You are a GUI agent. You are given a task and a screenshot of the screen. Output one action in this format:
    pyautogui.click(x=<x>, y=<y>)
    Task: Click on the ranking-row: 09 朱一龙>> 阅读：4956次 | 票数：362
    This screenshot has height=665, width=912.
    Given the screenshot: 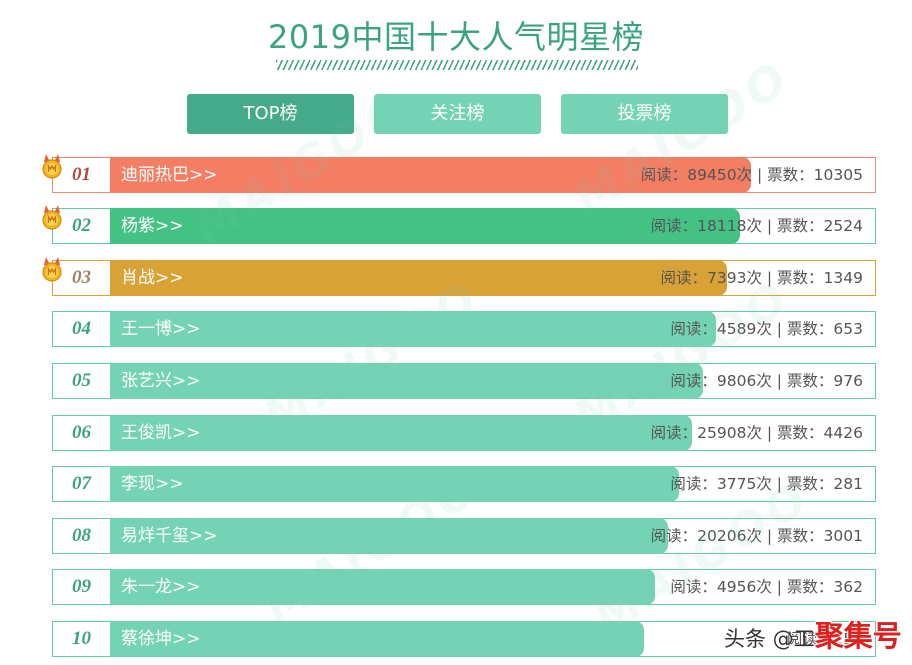 What is the action you would take?
    pyautogui.click(x=464, y=587)
    